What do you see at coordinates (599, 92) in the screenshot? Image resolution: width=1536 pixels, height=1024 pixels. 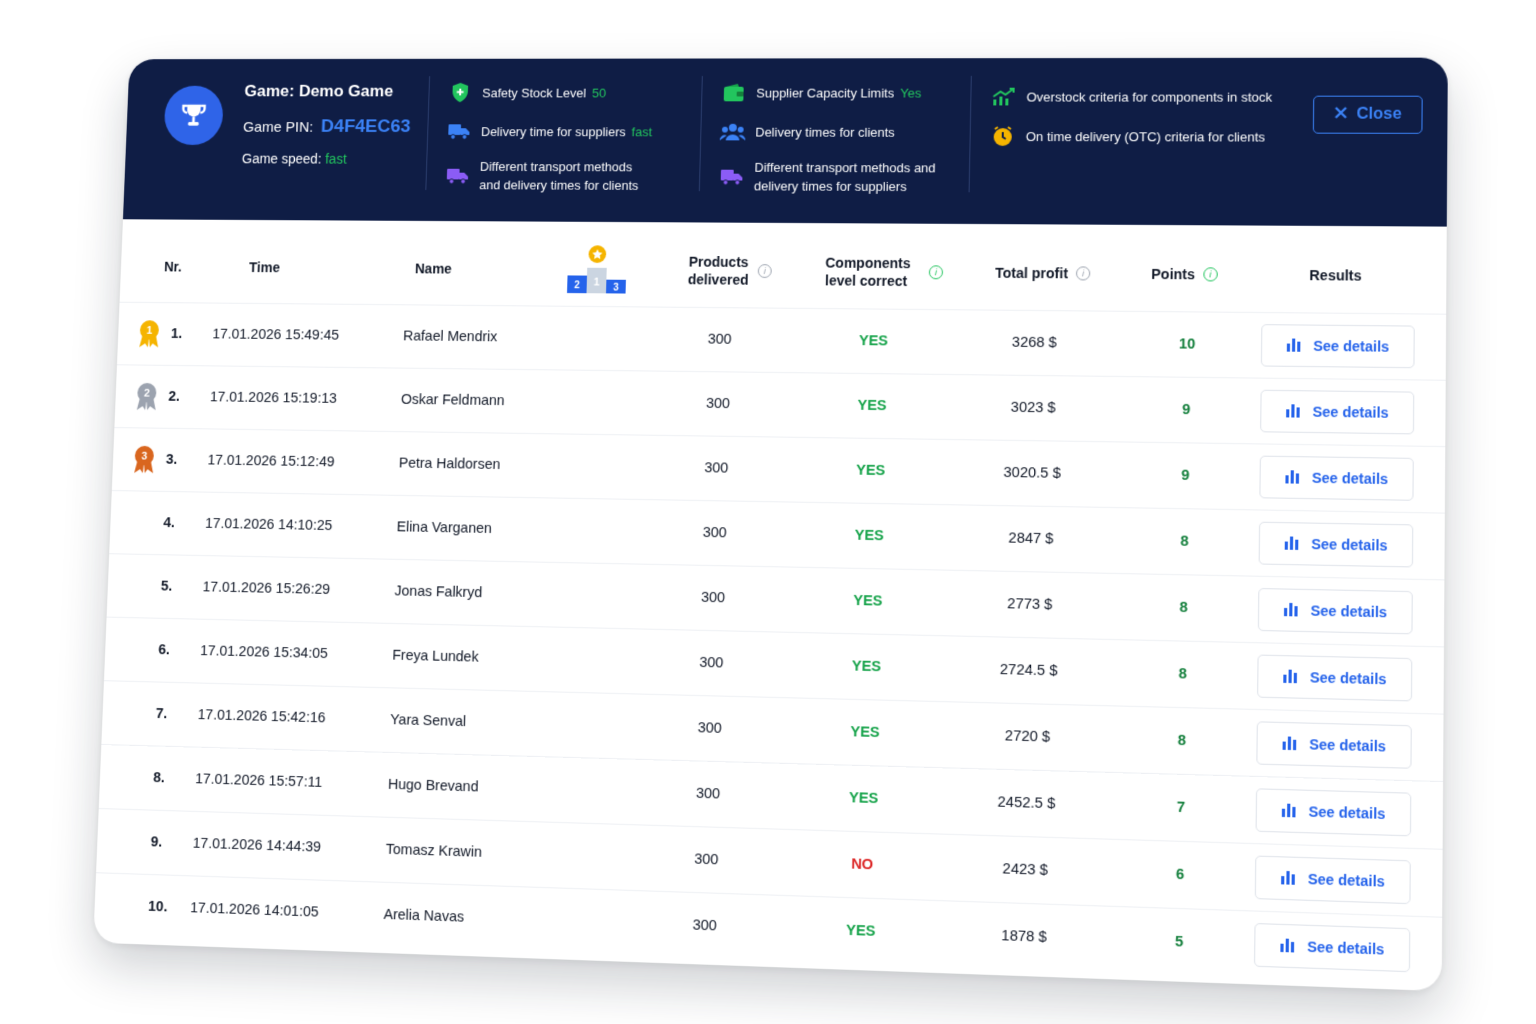 I see `criterion-value: 50` at bounding box center [599, 92].